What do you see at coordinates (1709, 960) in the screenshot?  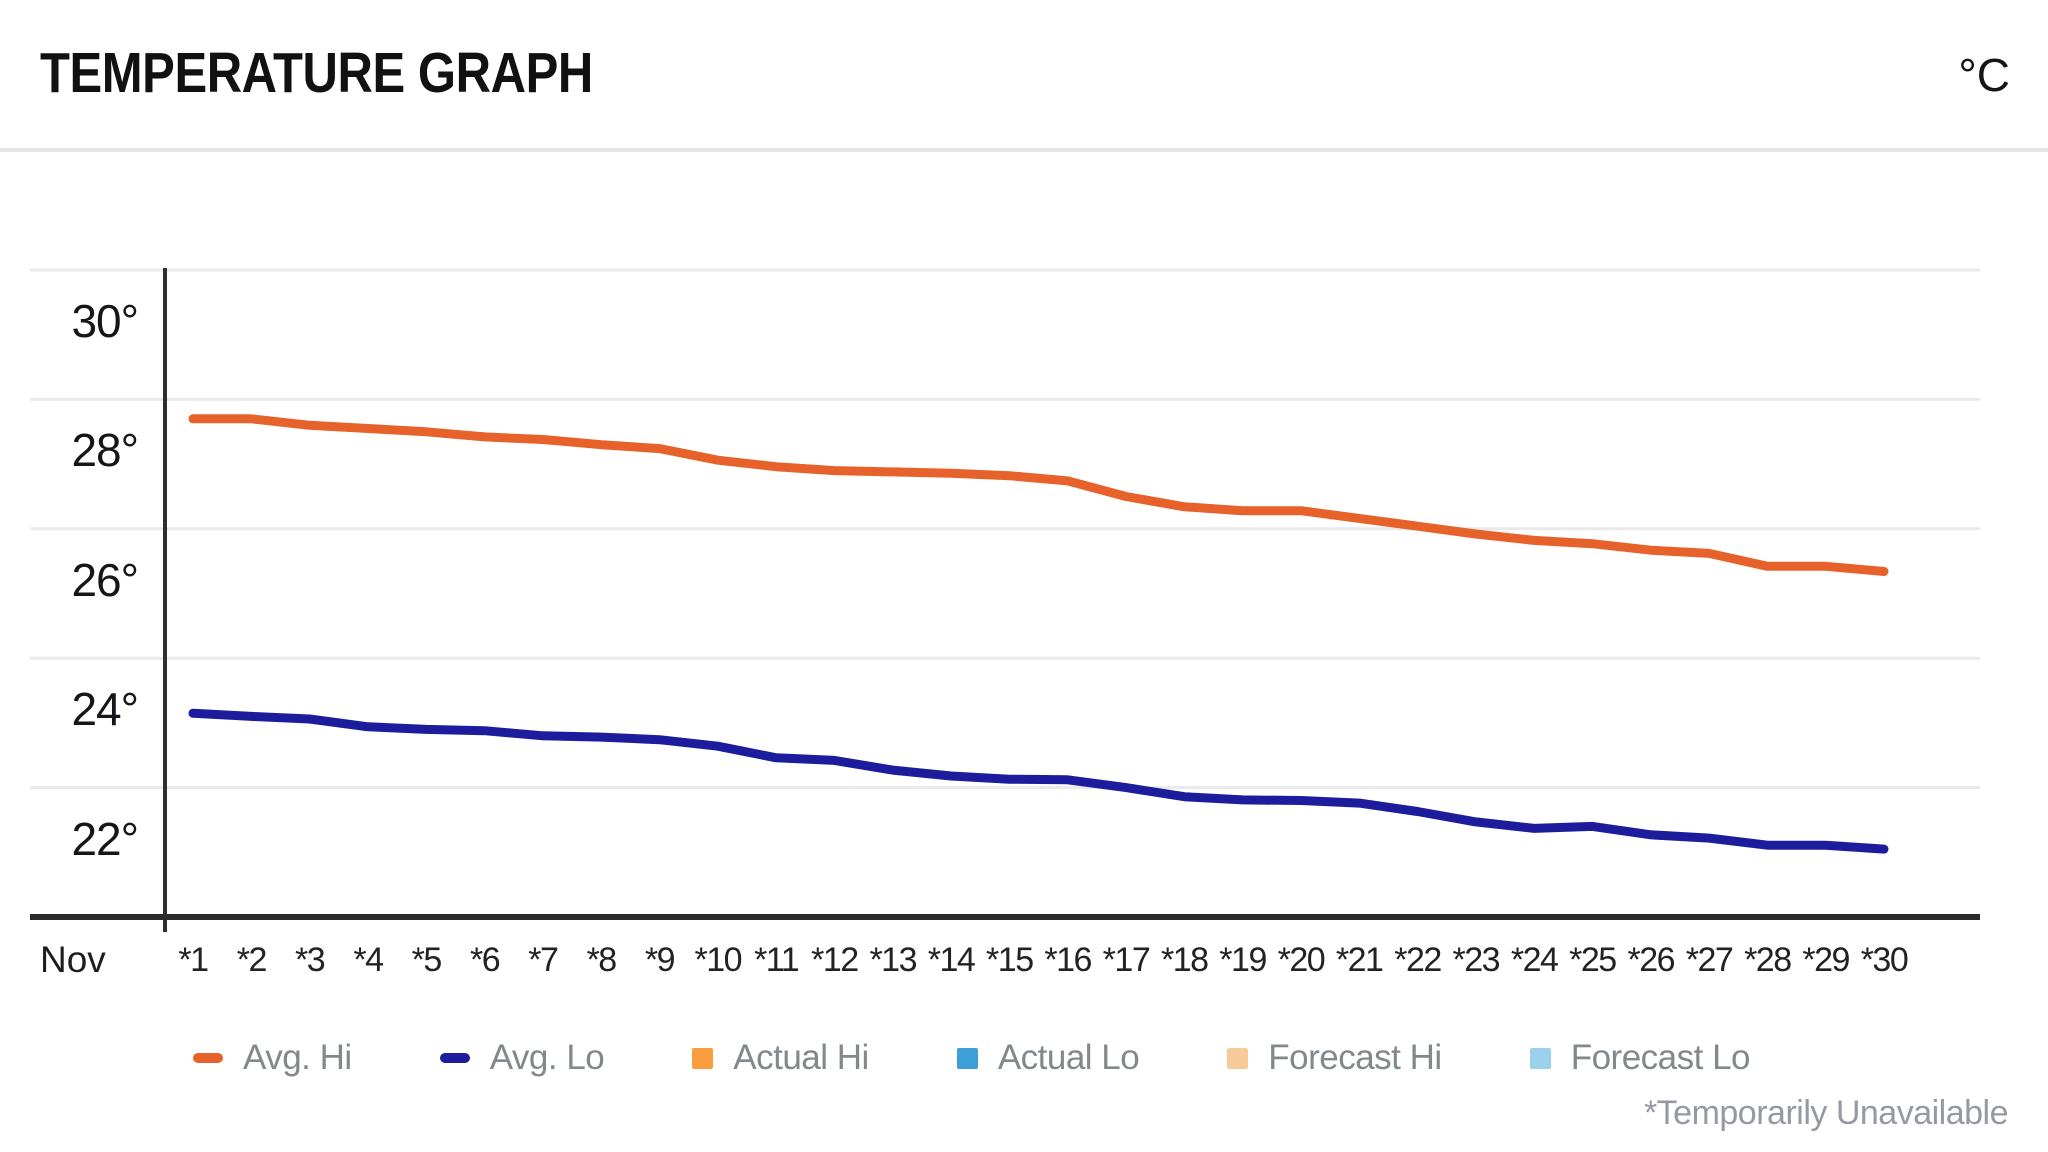 I see `x-tick-label-27: *27` at bounding box center [1709, 960].